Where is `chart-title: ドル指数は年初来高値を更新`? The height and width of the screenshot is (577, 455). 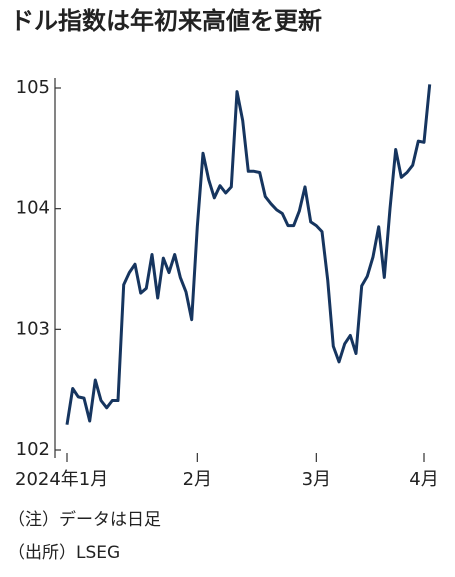 chart-title: ドル指数は年初来高値を更新 is located at coordinates (166, 21).